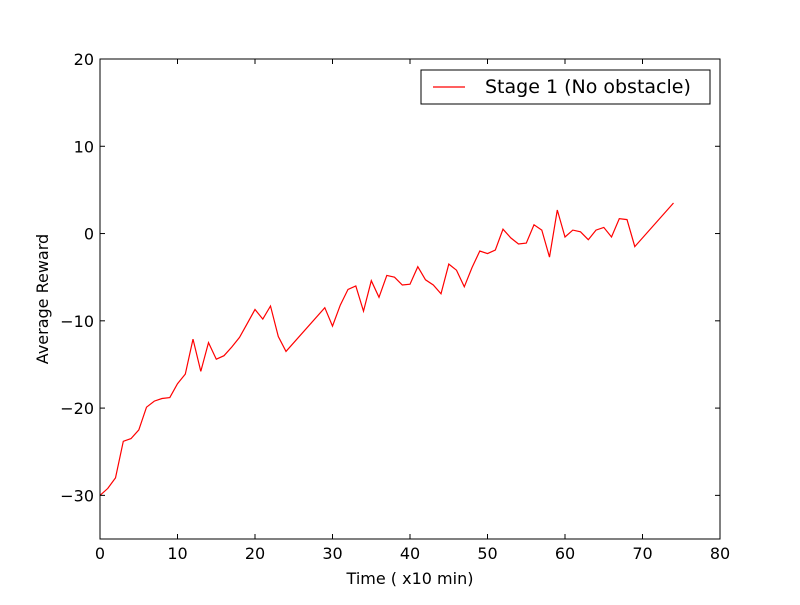  I want to click on legend: Stage 1 (No obstacle), so click(565, 87).